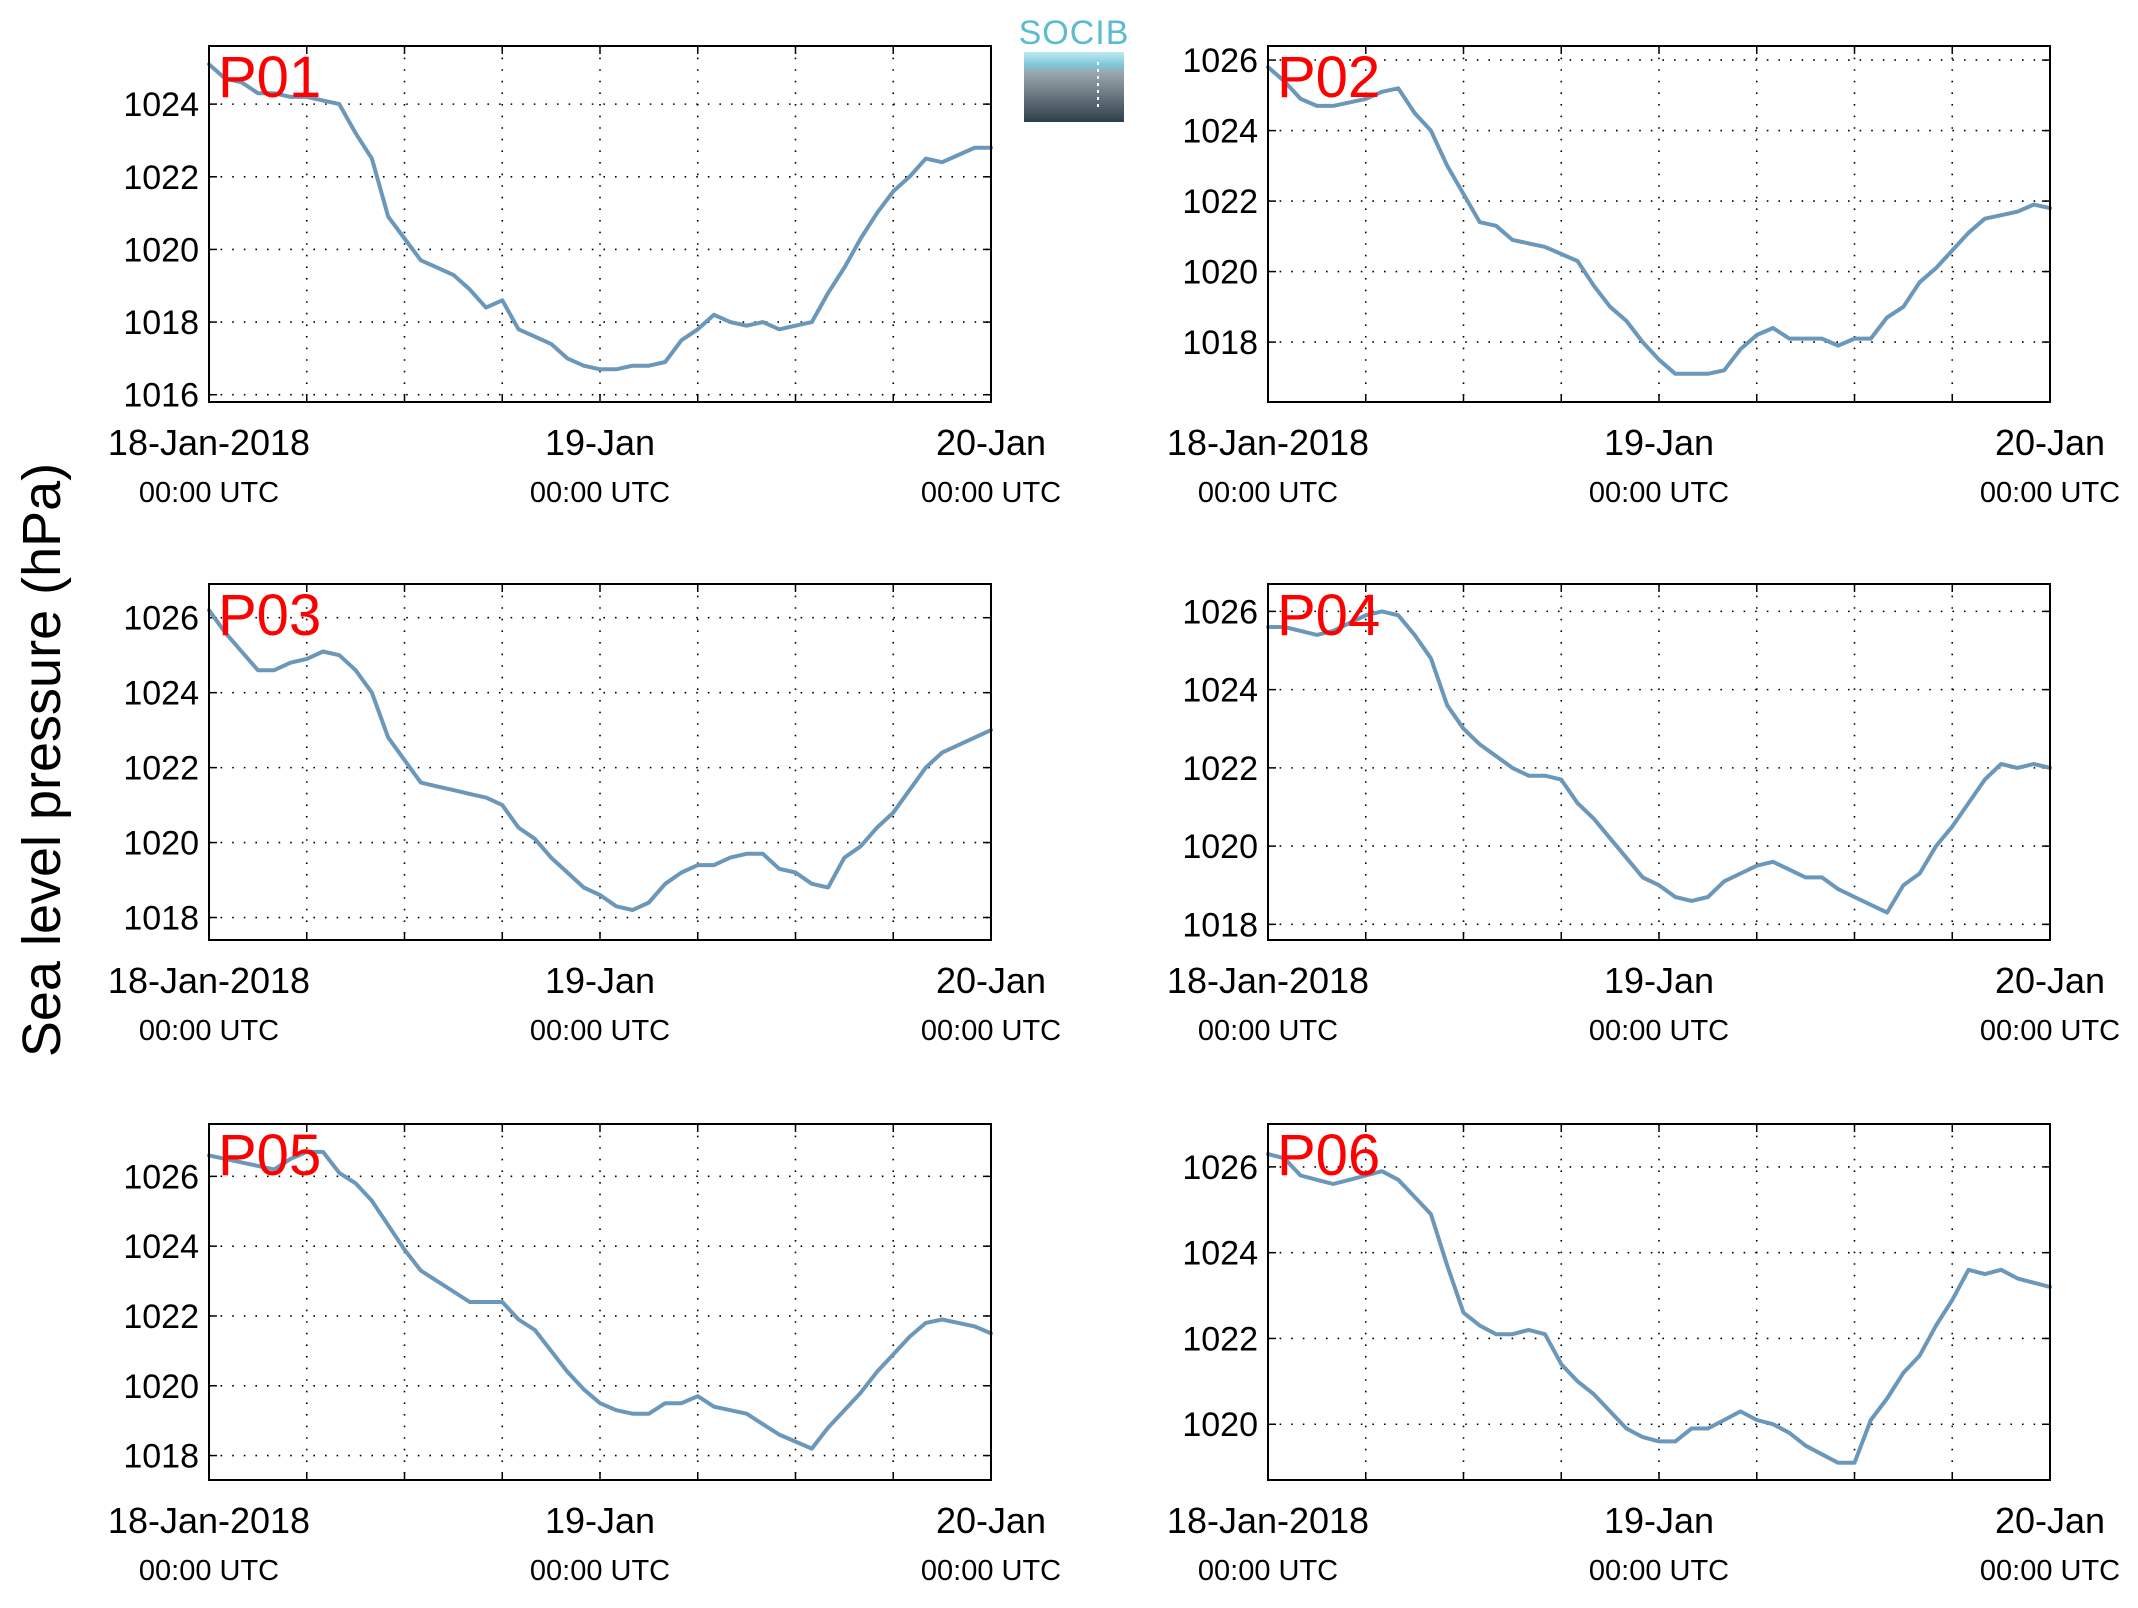 Image resolution: width=2138 pixels, height=1608 pixels. I want to click on logo-wave-block, so click(1074, 87).